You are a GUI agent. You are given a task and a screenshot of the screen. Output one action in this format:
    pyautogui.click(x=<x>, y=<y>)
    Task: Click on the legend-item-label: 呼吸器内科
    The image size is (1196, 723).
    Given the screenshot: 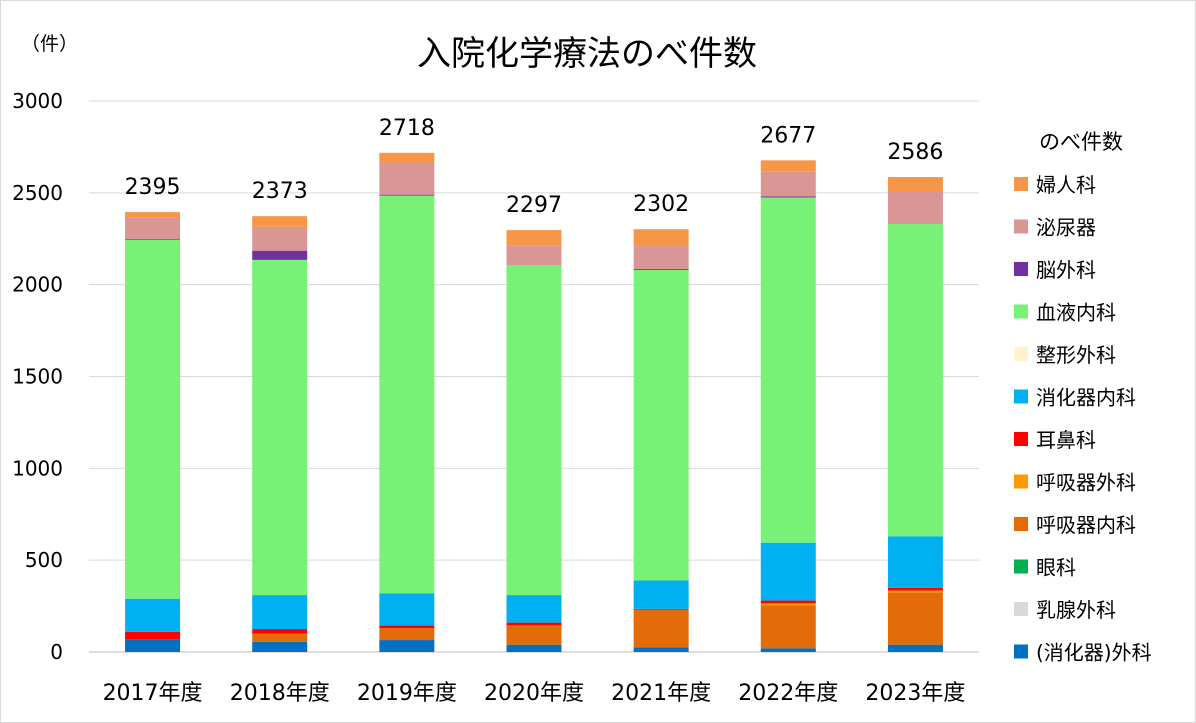 What is the action you would take?
    pyautogui.click(x=1086, y=525)
    